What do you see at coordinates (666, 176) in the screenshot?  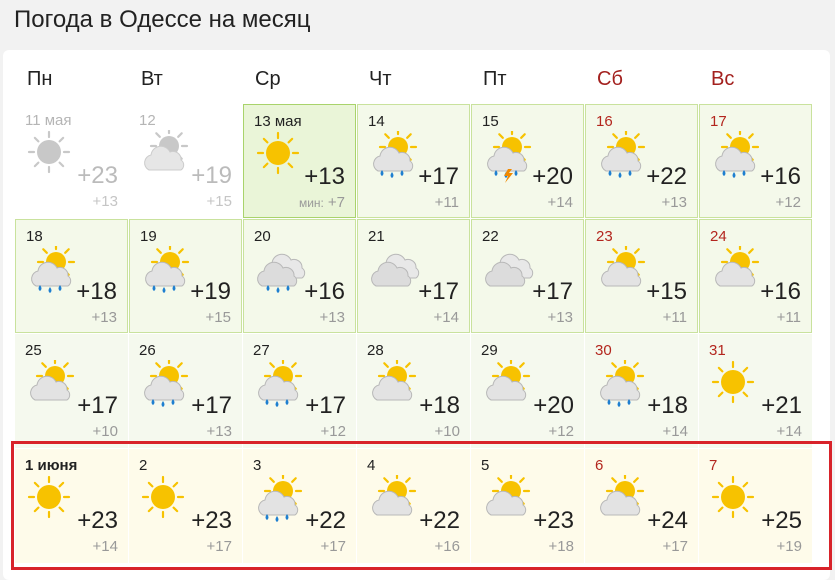 I see `high-temp: +22` at bounding box center [666, 176].